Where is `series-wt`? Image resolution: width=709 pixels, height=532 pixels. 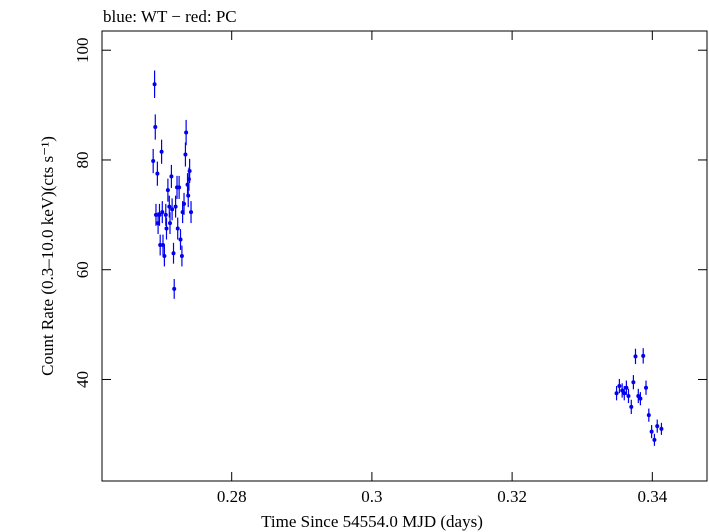
series-wt is located at coordinates (172, 184).